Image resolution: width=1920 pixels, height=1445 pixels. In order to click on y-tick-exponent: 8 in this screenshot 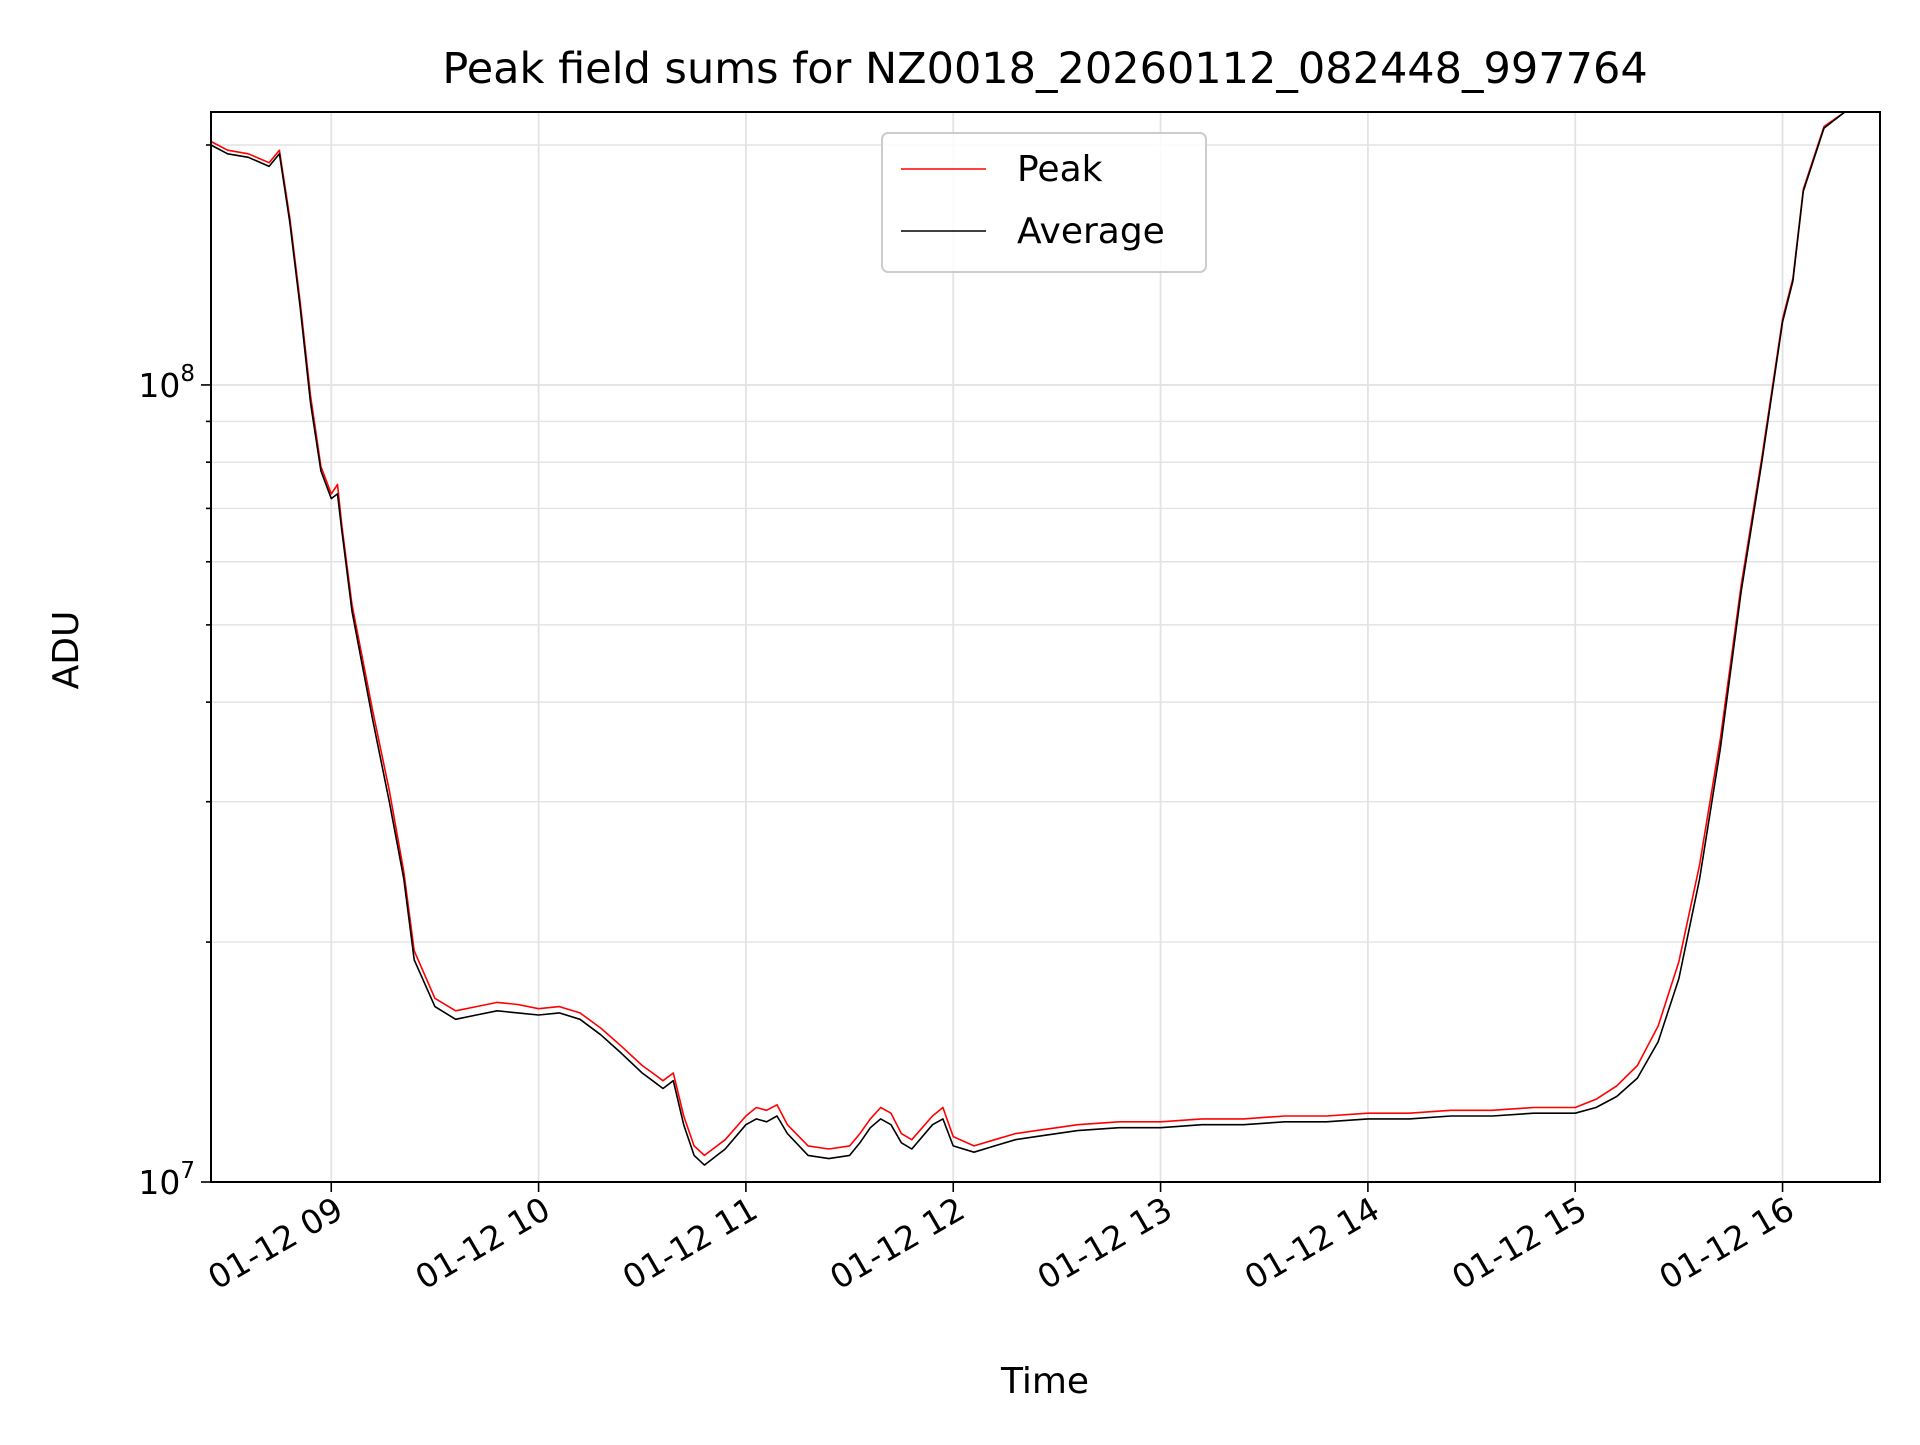, I will do `click(187, 374)`.